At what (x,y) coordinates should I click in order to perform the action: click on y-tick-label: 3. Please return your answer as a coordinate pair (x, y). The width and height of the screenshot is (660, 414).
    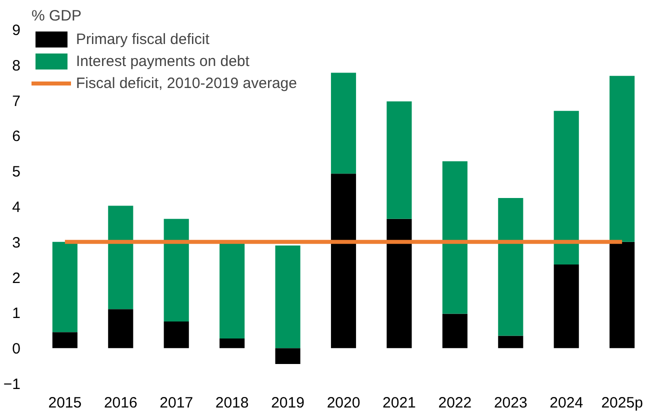
    Looking at the image, I should click on (16, 243).